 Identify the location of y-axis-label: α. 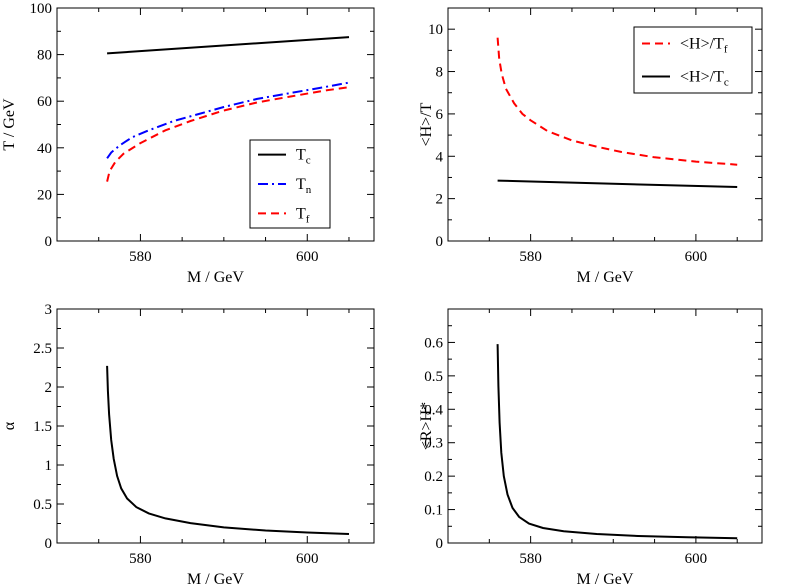
(9, 425).